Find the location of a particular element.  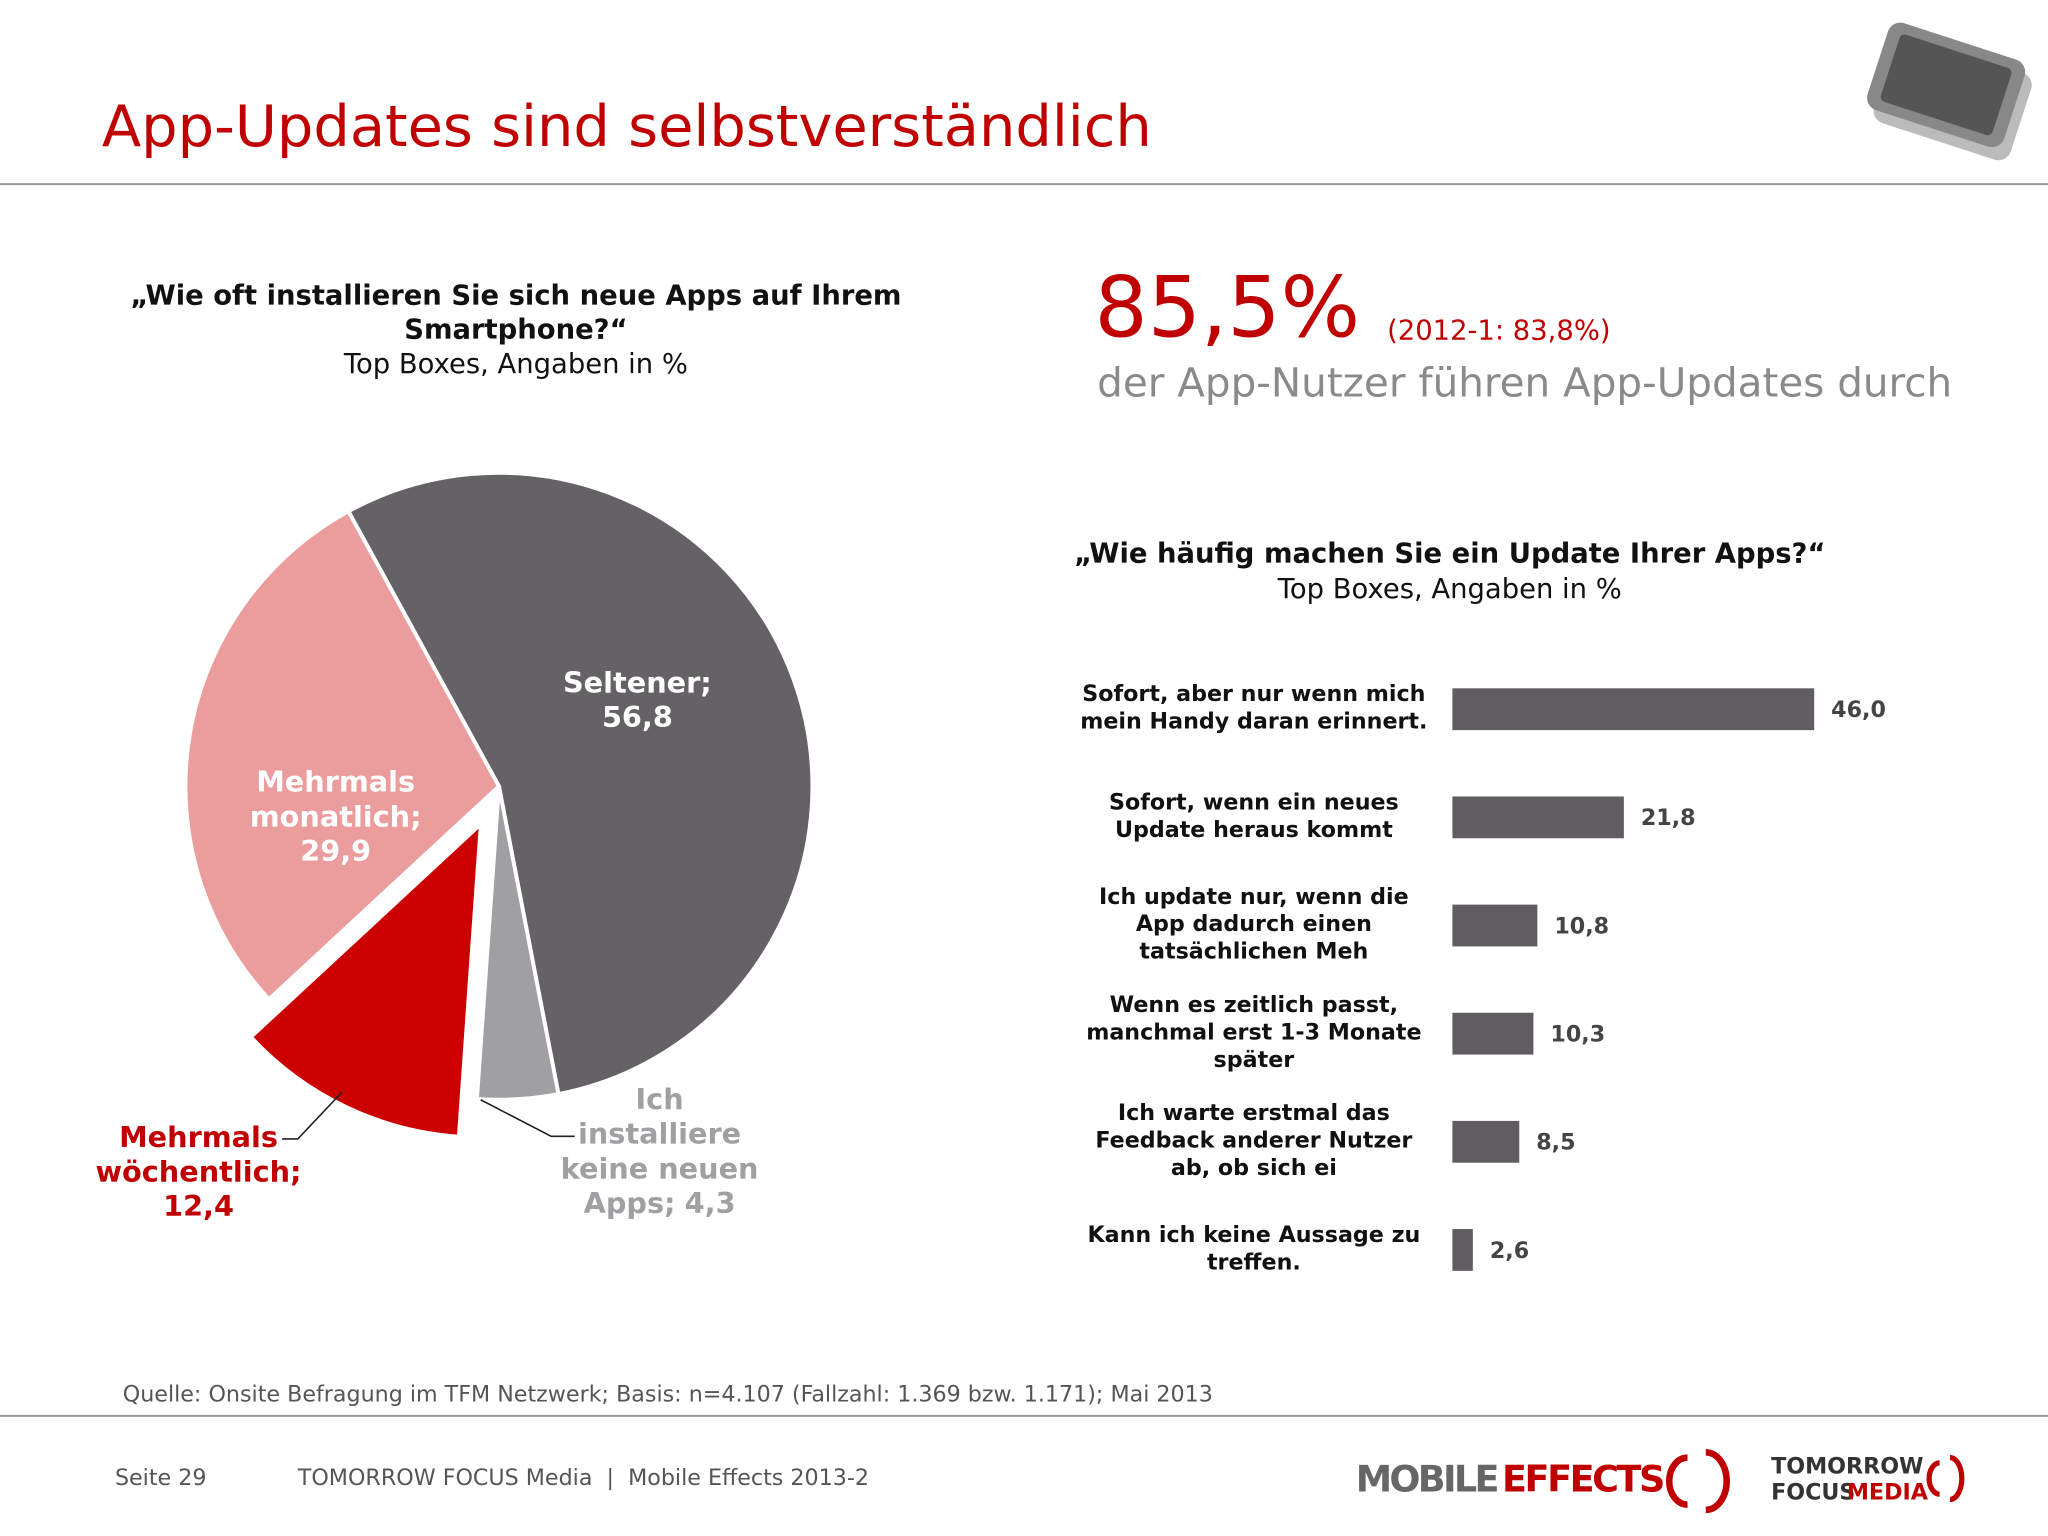

bar-value: 21,8 is located at coordinates (1668, 818).